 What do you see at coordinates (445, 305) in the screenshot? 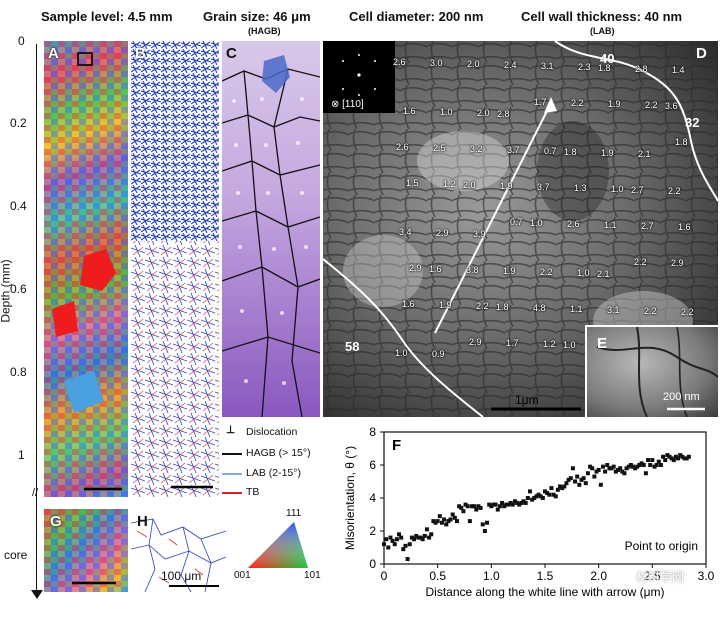
I see `misorientation-value: 1.9` at bounding box center [445, 305].